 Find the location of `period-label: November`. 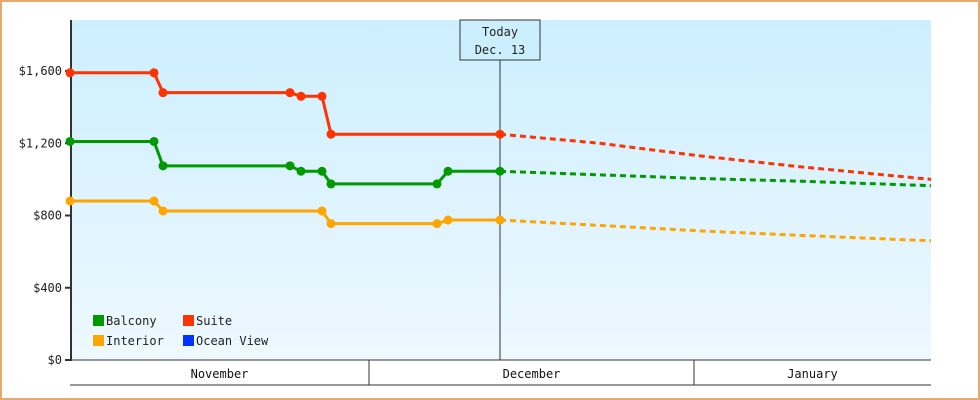

period-label: November is located at coordinates (220, 374).